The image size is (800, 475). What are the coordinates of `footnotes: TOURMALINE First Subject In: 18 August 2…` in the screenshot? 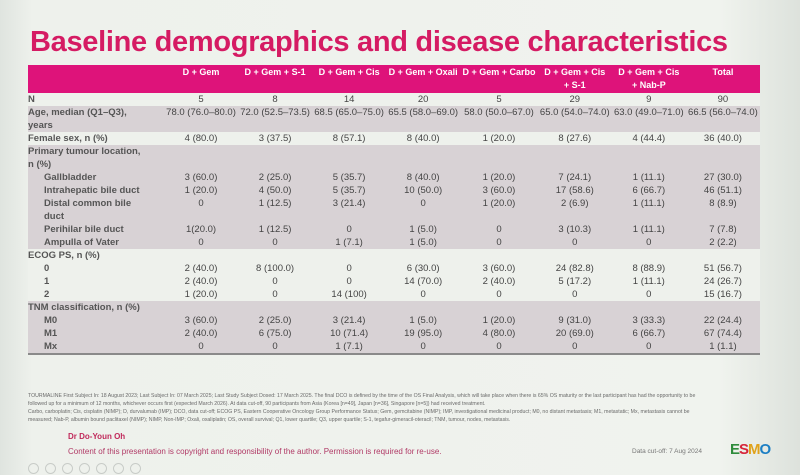 It's located at (388, 408).